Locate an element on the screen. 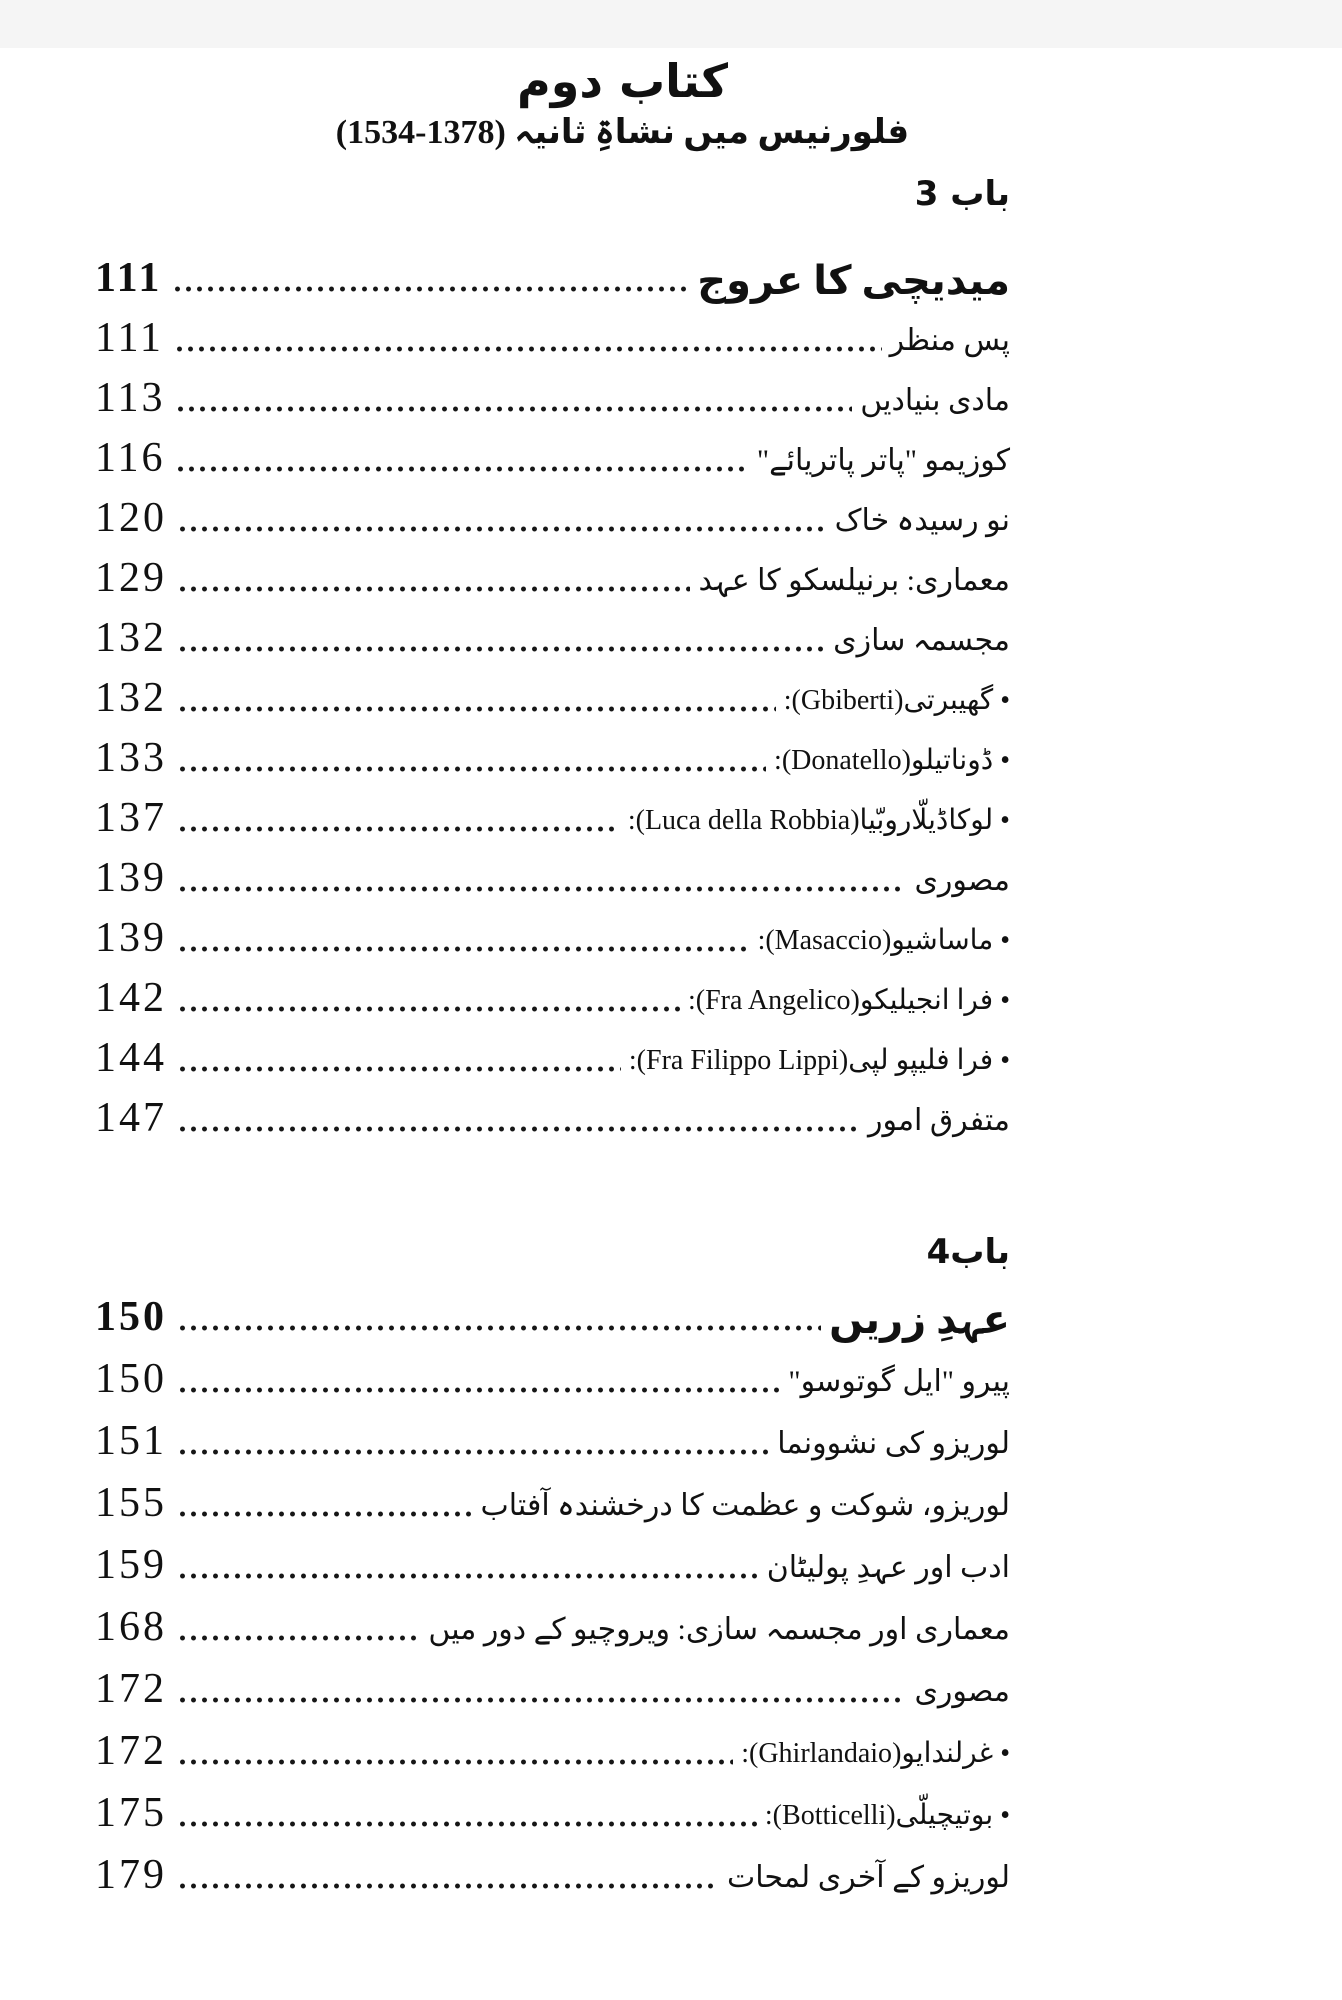 Image resolution: width=1342 pixels, height=2000 pixels. entry-title: • فرا انجیلیکو(Fra Angelico): is located at coordinates (848, 1000).